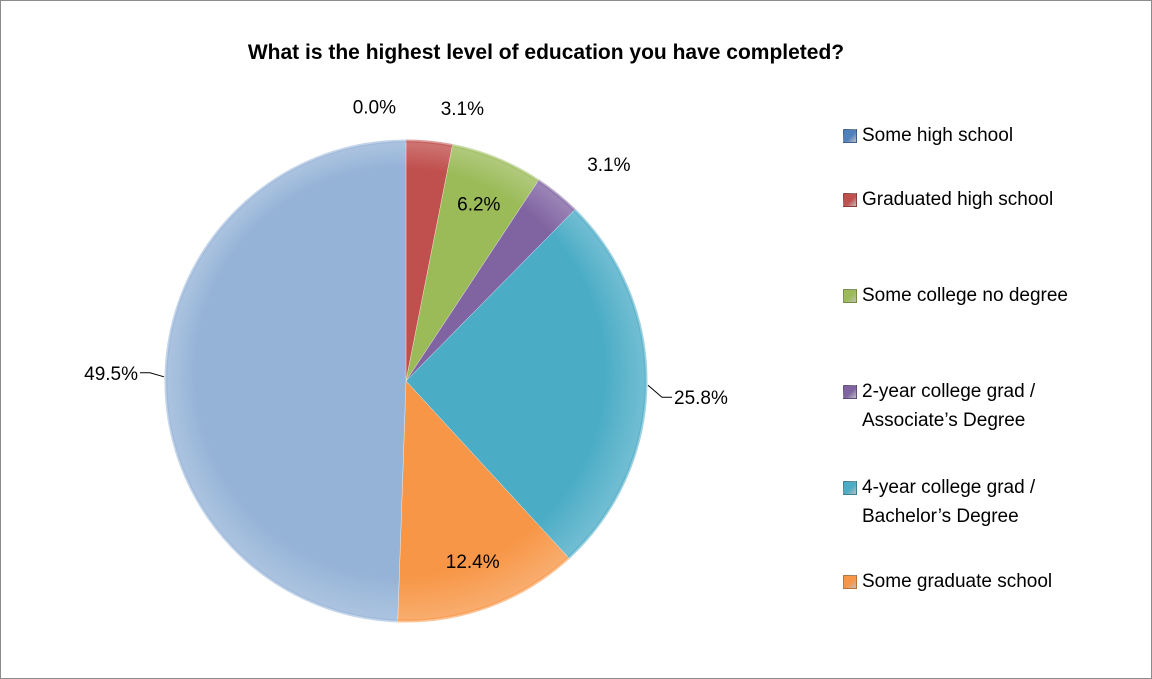  I want to click on legend-swatch-some-high-school, so click(850, 136).